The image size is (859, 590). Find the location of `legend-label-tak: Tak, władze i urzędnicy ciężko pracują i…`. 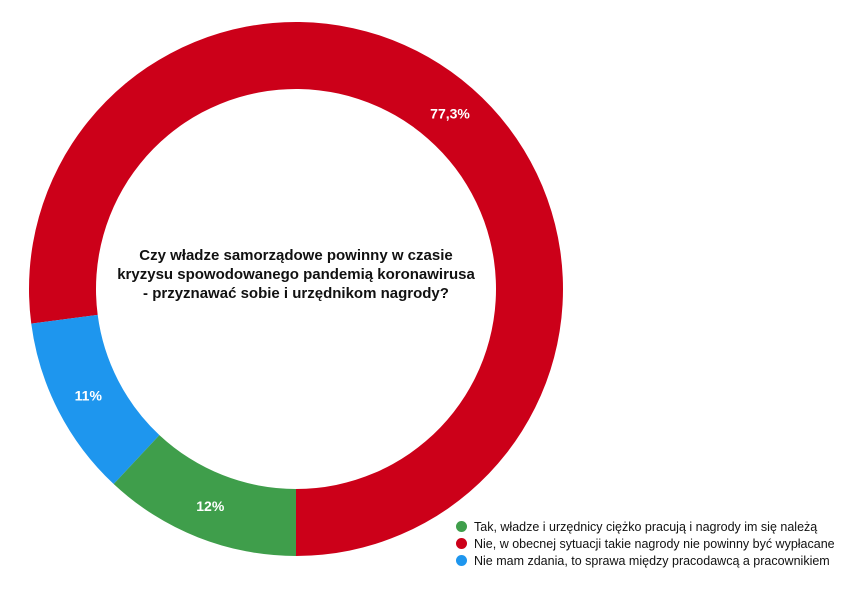

legend-label-tak: Tak, władze i urzędnicy ciężko pracują i… is located at coordinates (646, 526).